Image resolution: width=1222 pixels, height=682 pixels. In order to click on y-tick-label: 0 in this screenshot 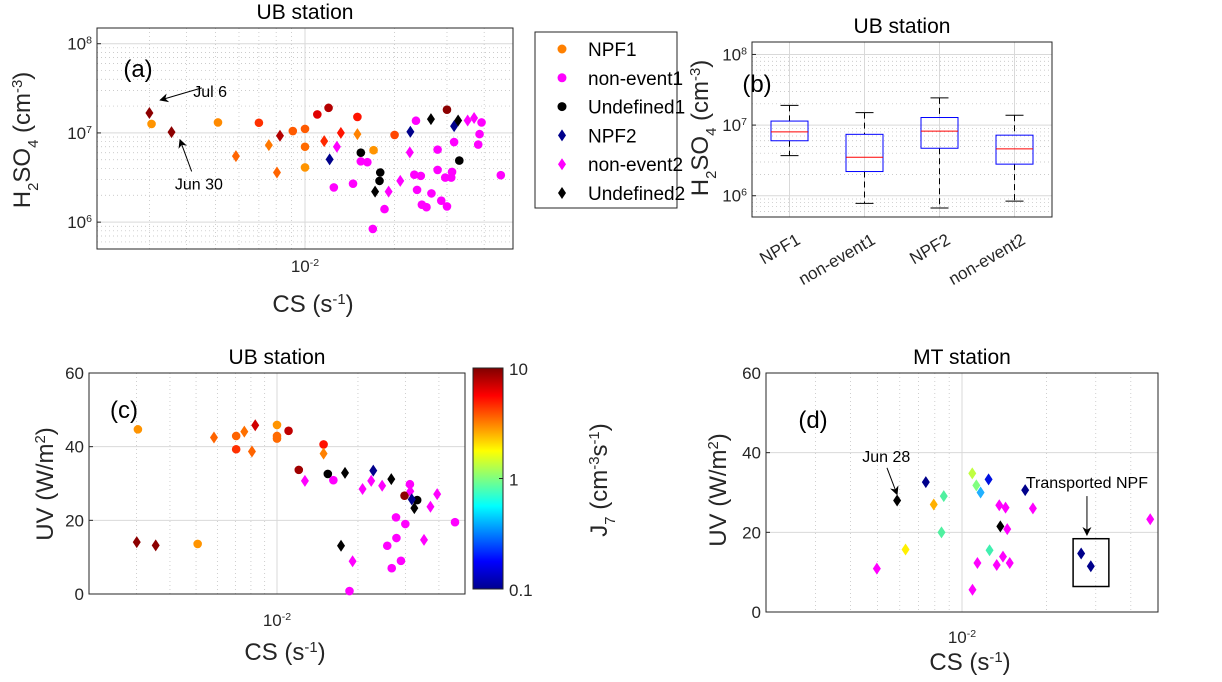, I will do `click(79, 594)`.